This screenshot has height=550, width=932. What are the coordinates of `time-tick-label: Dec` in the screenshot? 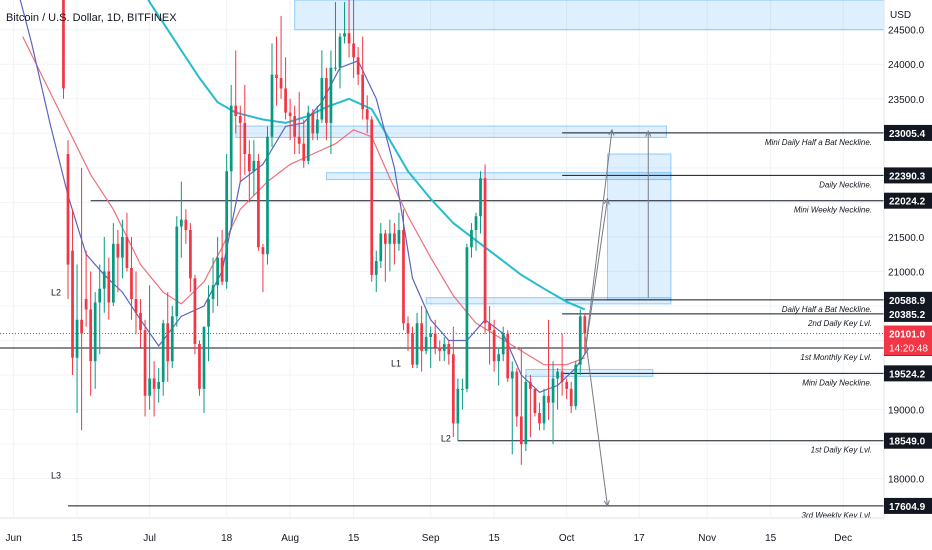 It's located at (843, 538).